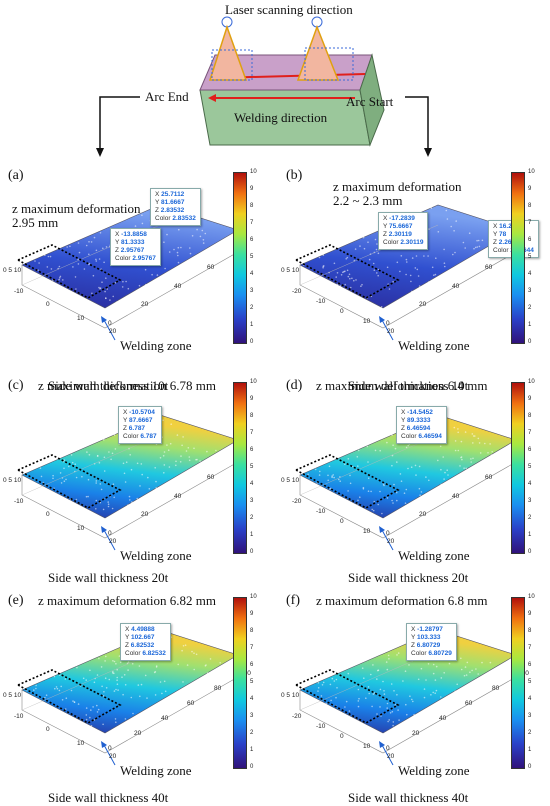 This screenshot has width=550, height=806. I want to click on data-tip-value: 6.787, so click(137, 428).